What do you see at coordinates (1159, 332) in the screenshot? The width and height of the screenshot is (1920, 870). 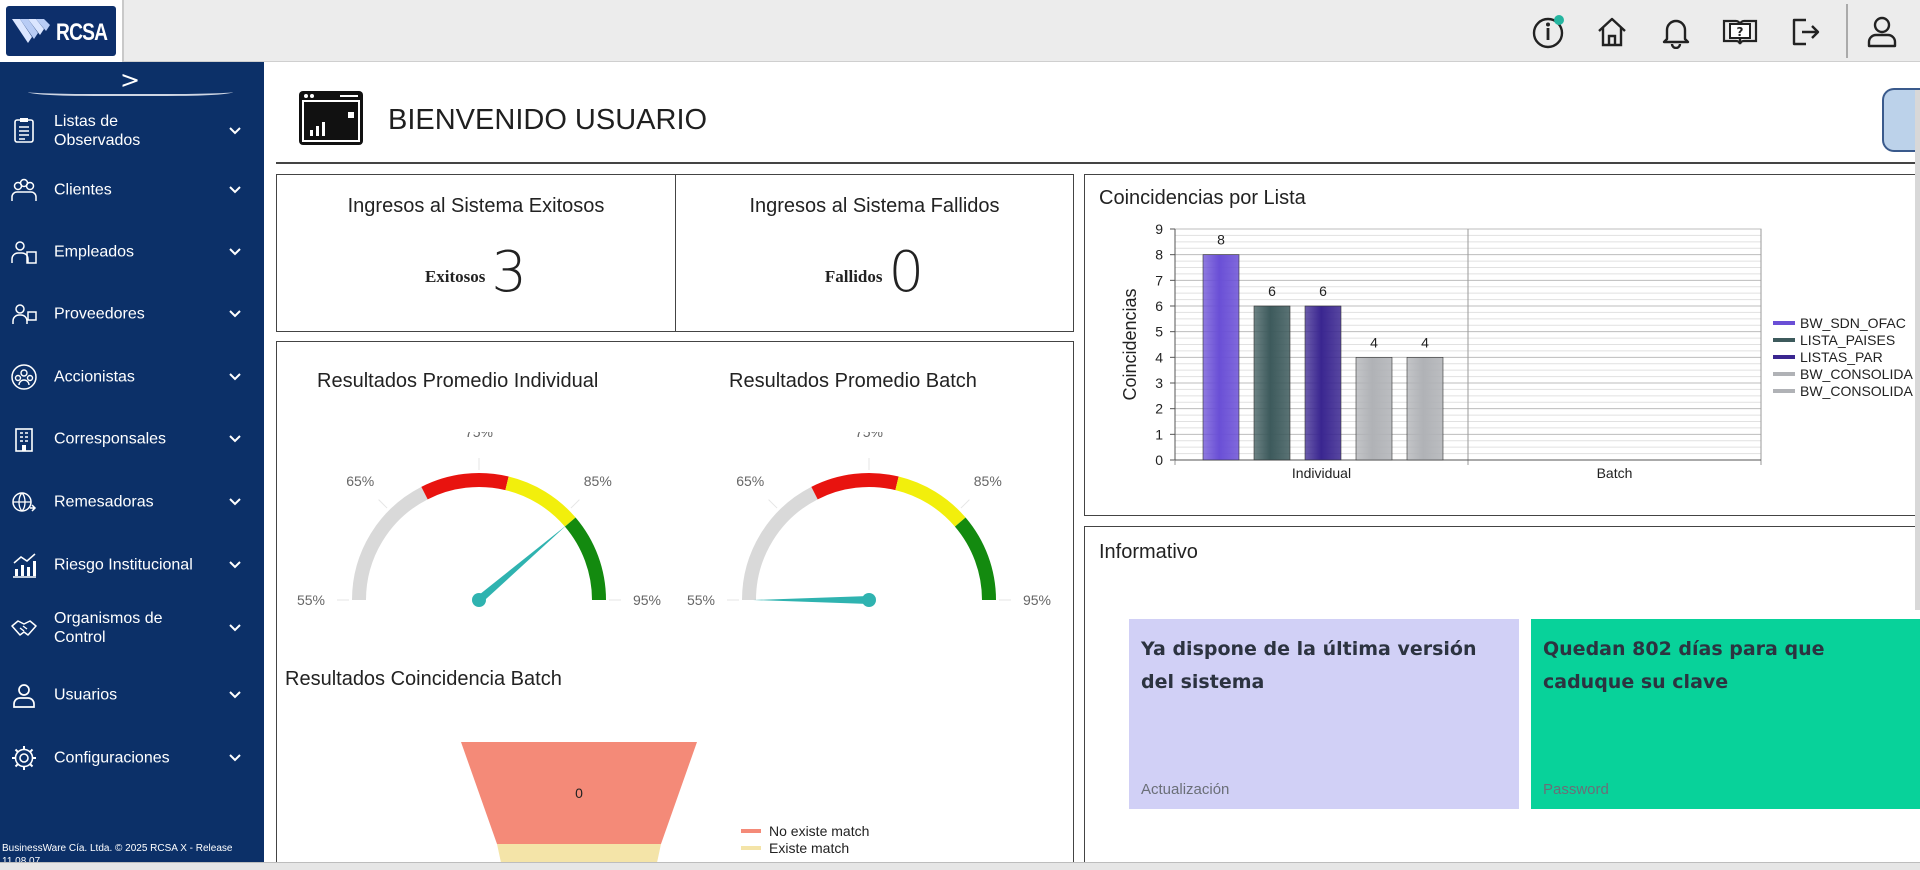 I see `y-tick-label: 5` at bounding box center [1159, 332].